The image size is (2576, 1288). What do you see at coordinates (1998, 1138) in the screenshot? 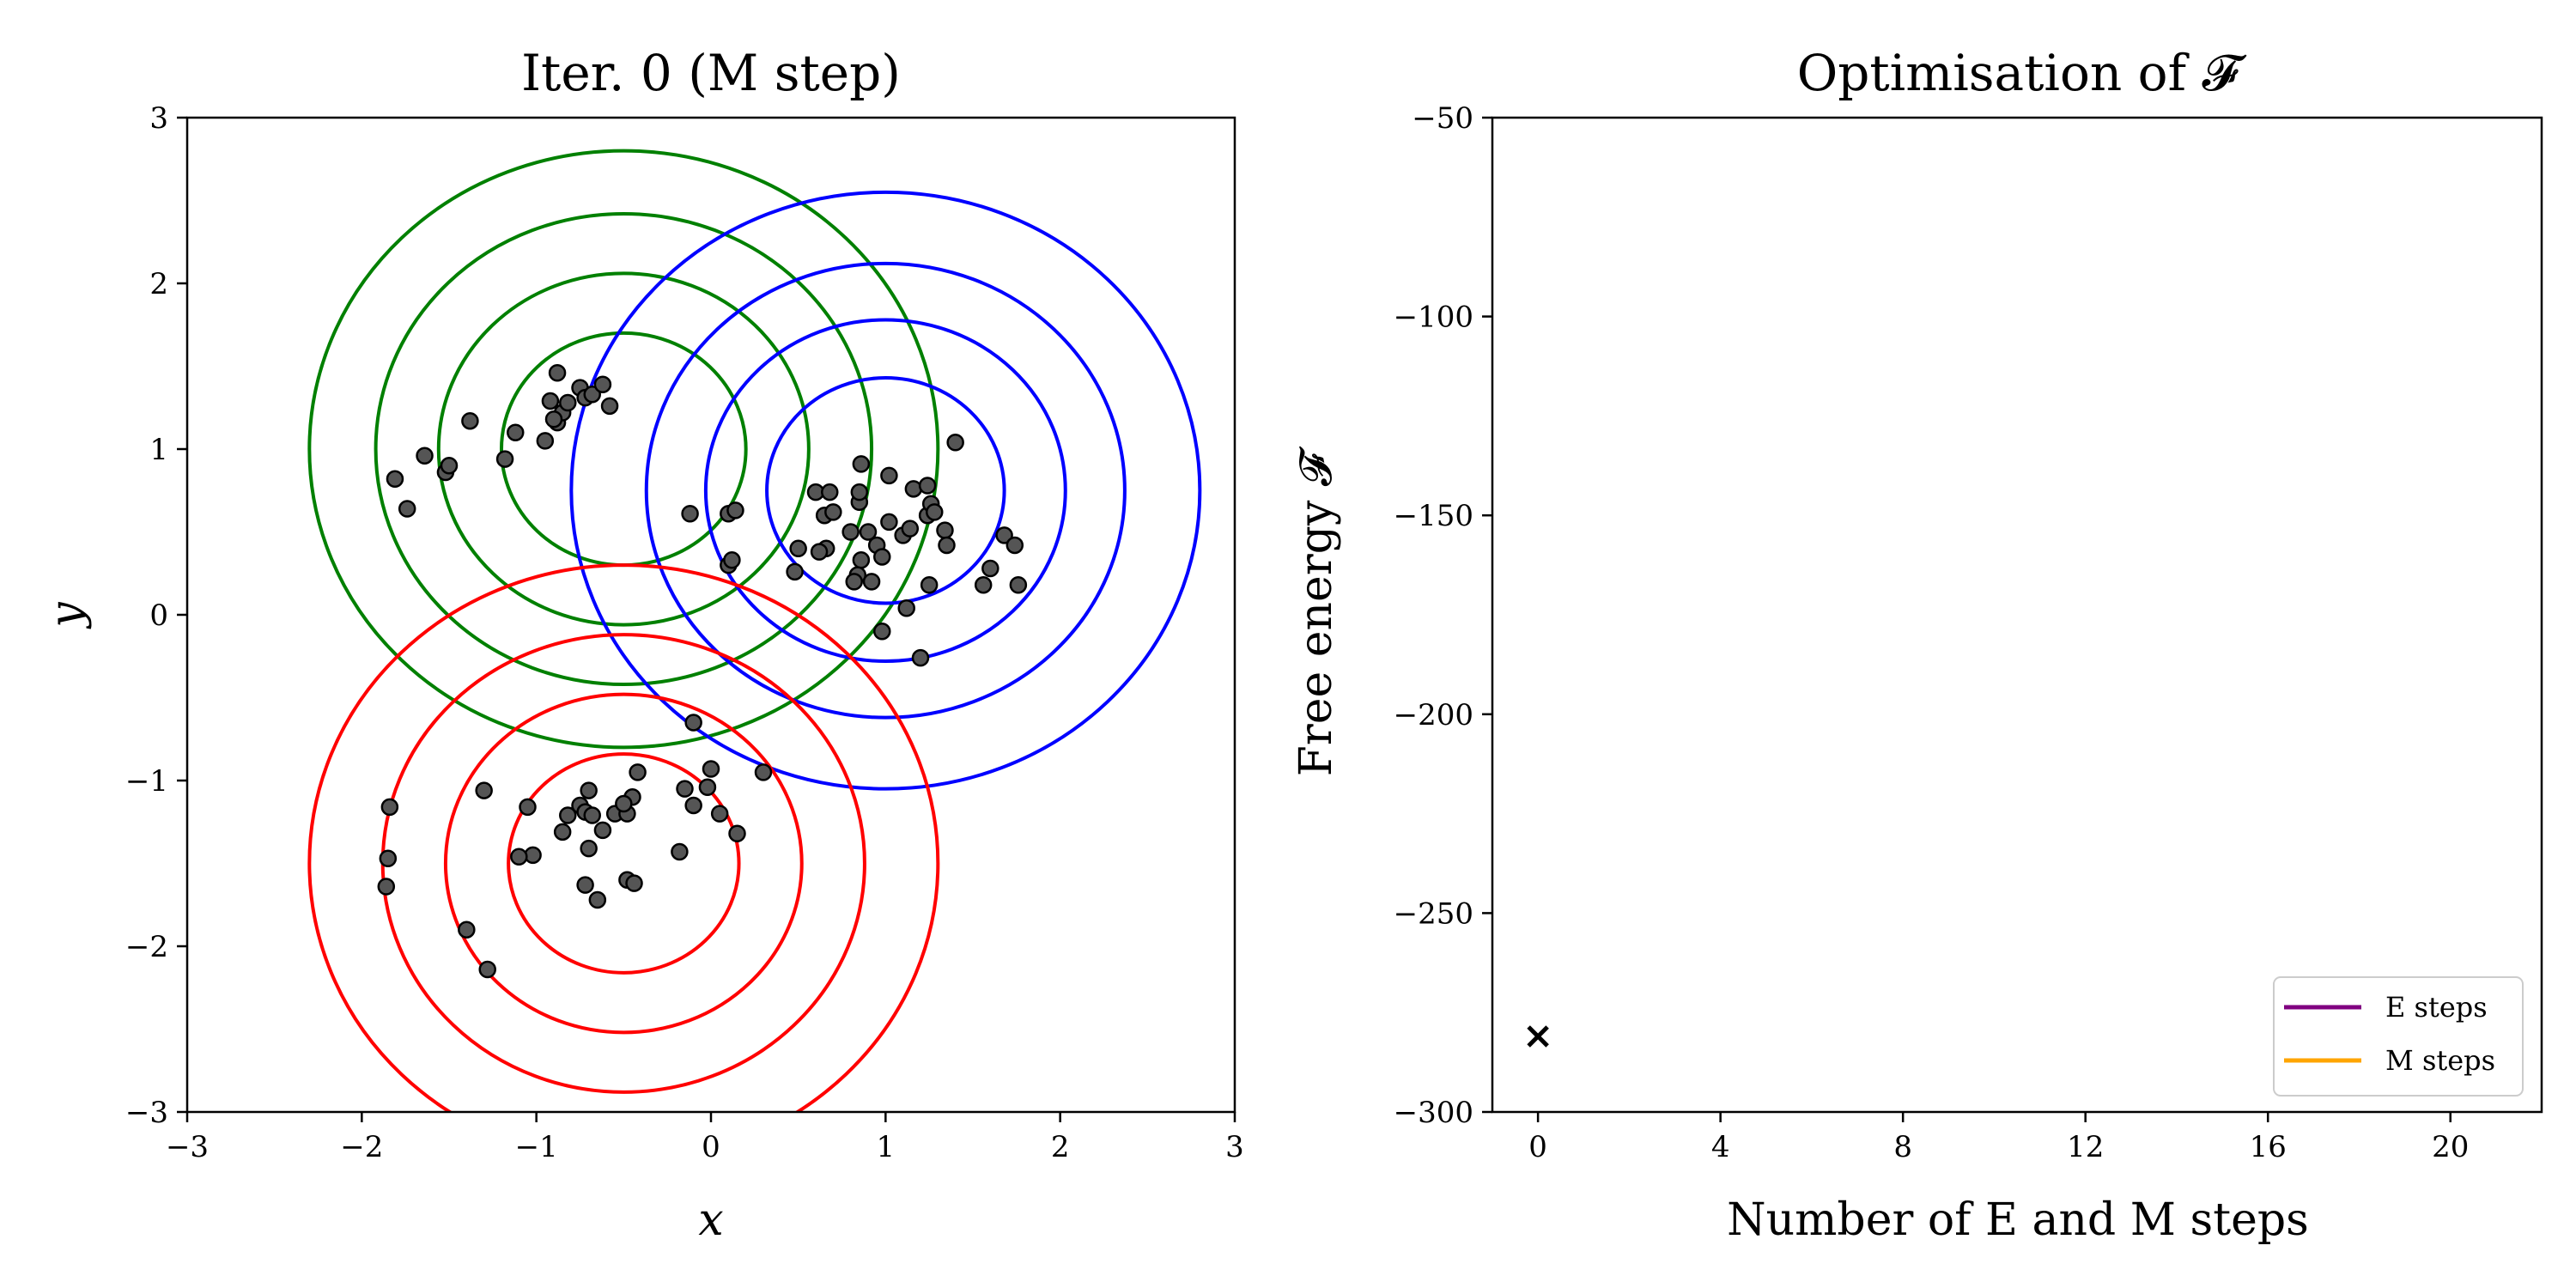
I see `free-energy-x-ticks: 0 4 8 12 16 20` at bounding box center [1998, 1138].